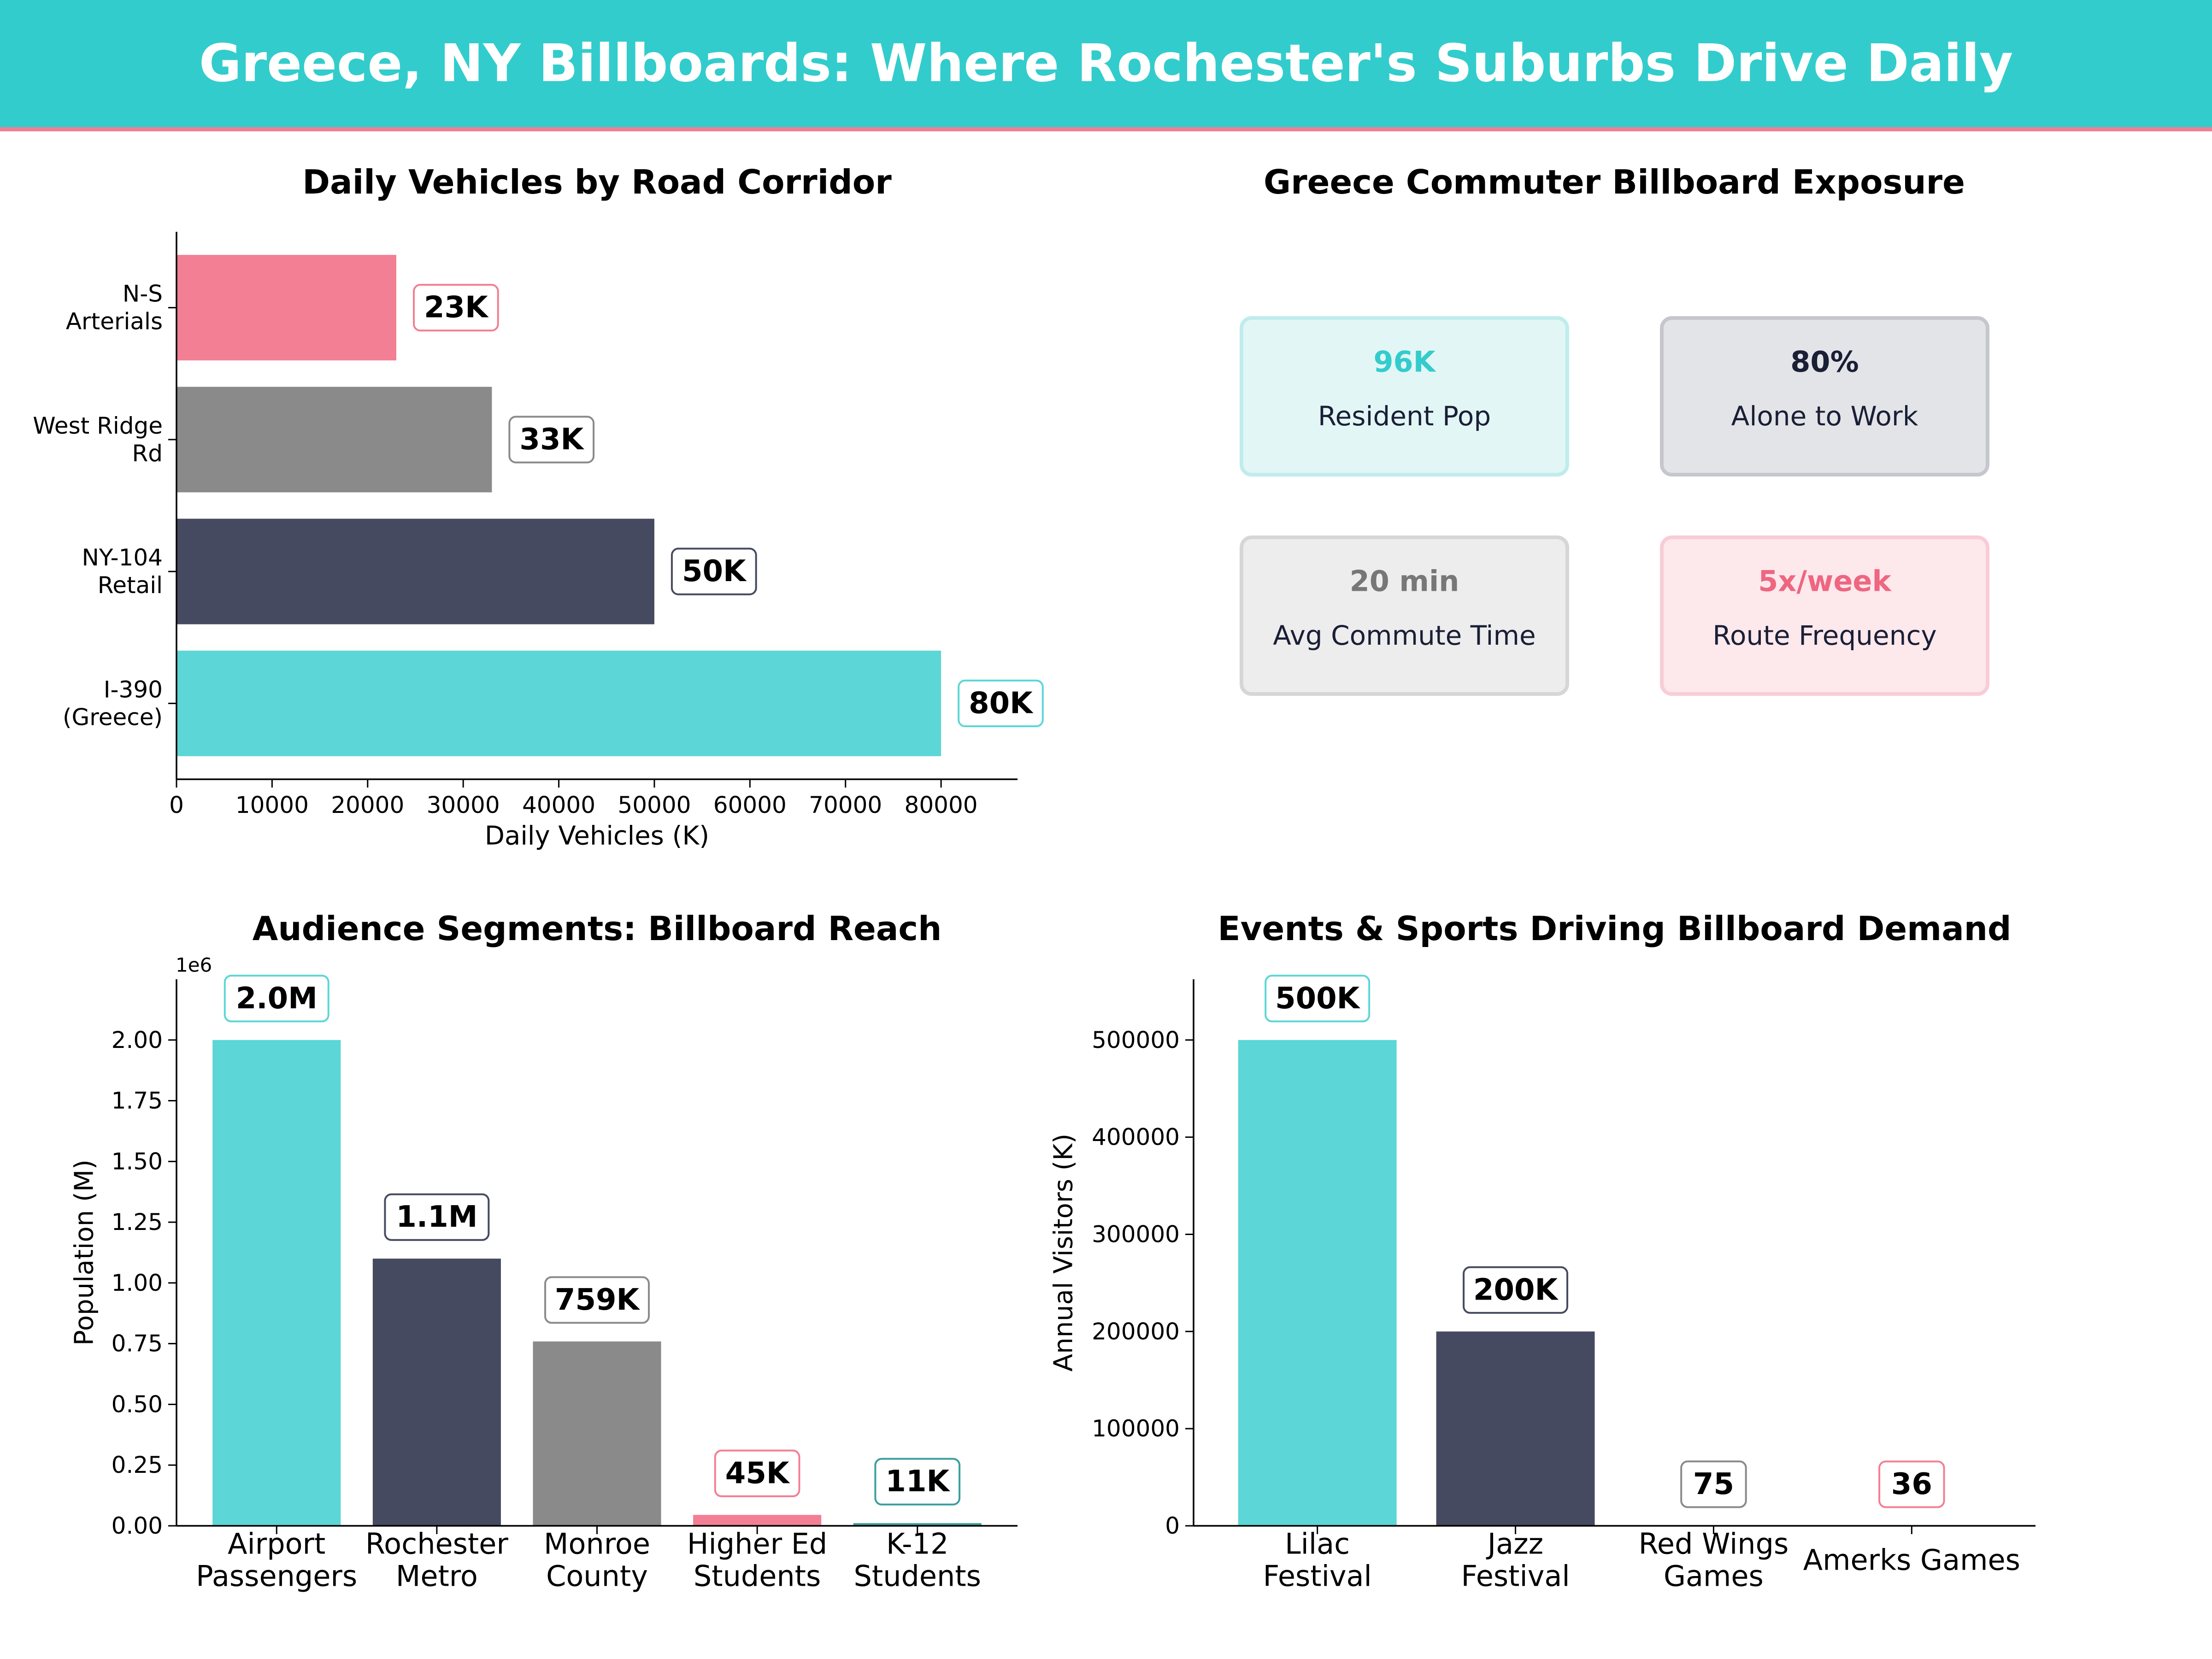 This screenshot has width=2212, height=1659. Describe the element at coordinates (137, 1161) in the screenshot. I see `chart3-ytick-label: 1.50` at that location.